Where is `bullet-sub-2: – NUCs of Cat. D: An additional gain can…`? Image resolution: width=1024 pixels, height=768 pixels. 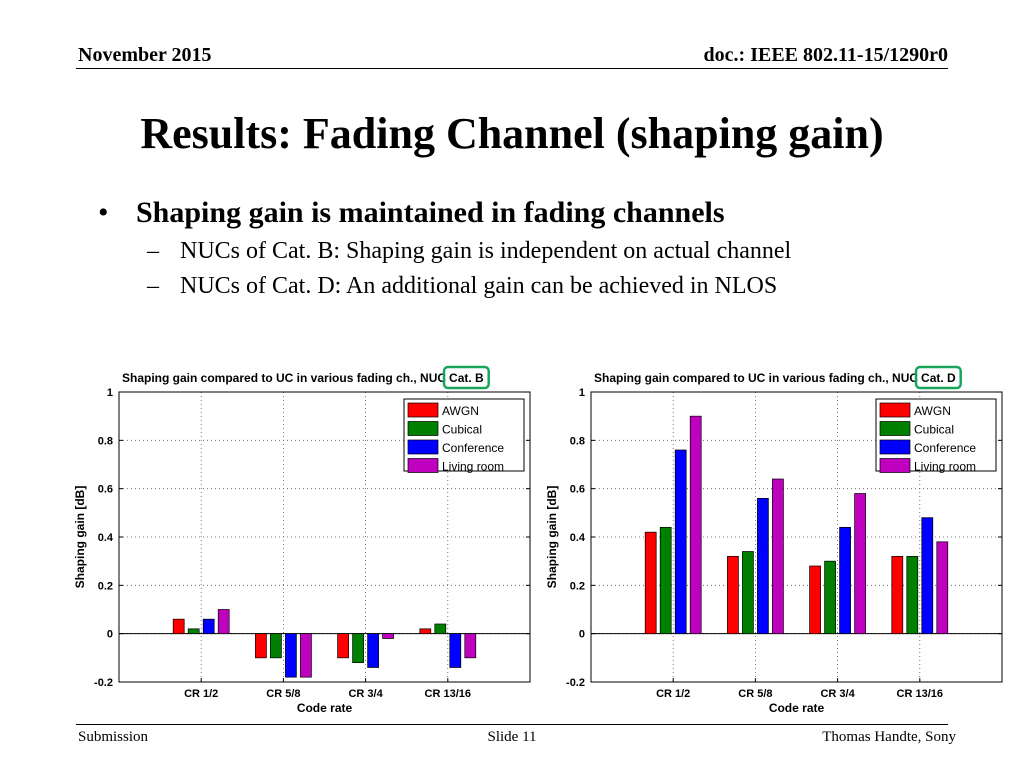
bullet-sub-2: – NUCs of Cat. D: An additional gain can… is located at coordinates (562, 286).